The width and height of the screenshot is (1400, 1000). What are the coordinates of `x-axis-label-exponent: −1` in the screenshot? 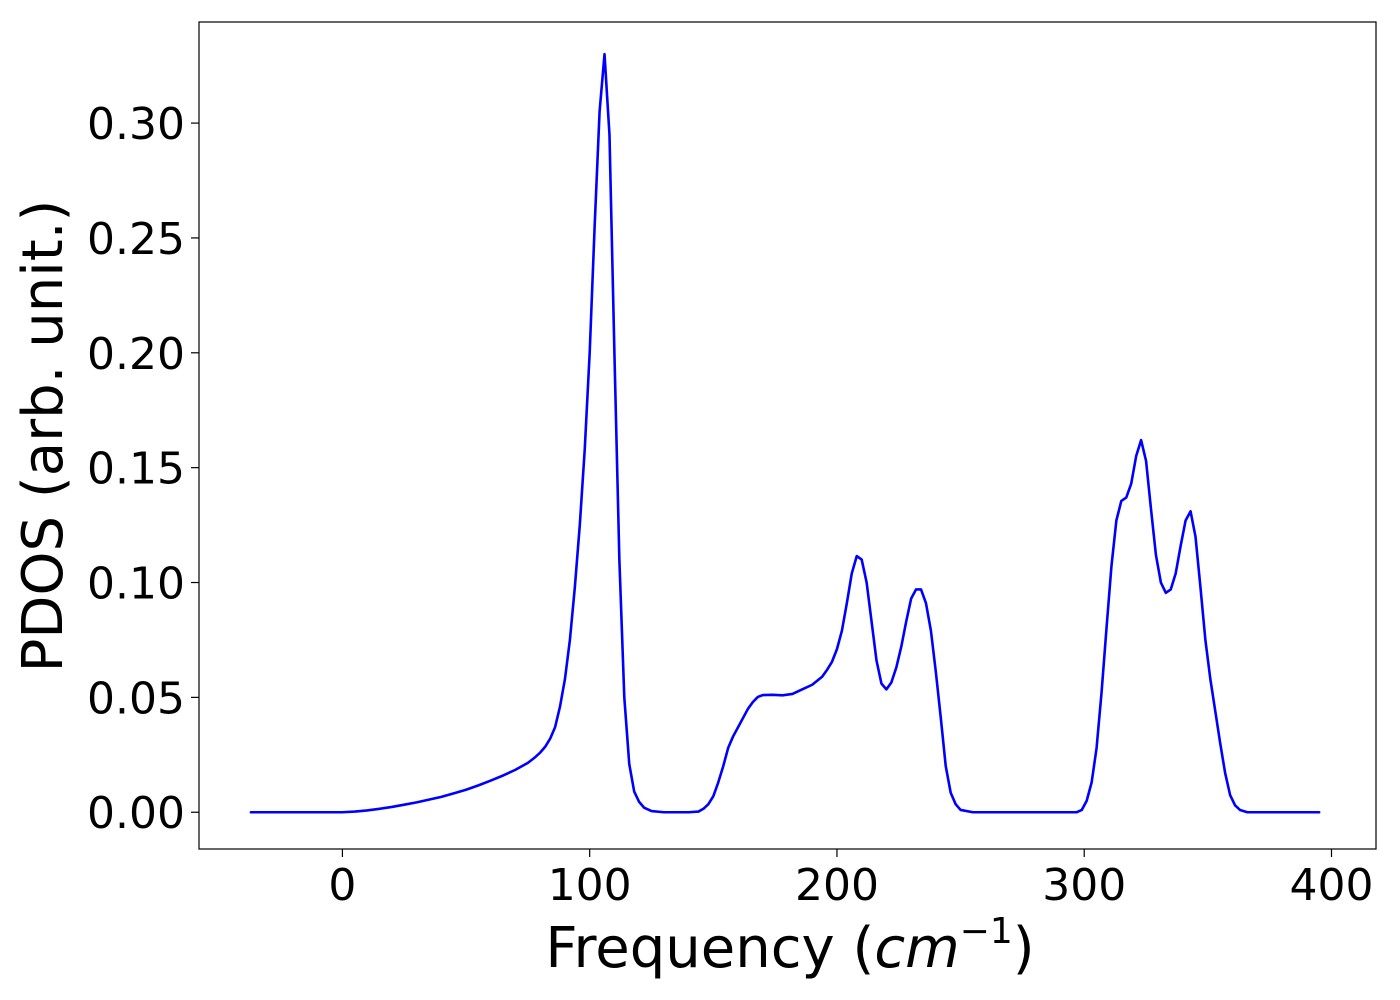 It's located at (986, 931).